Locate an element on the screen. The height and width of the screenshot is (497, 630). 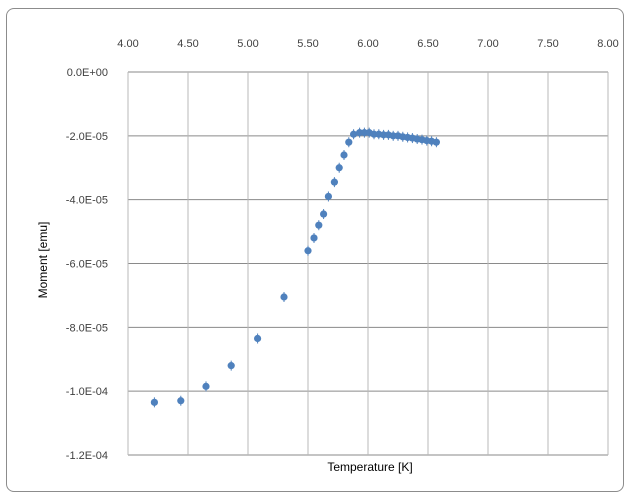
x-tick-label: 4.00 is located at coordinates (127, 44).